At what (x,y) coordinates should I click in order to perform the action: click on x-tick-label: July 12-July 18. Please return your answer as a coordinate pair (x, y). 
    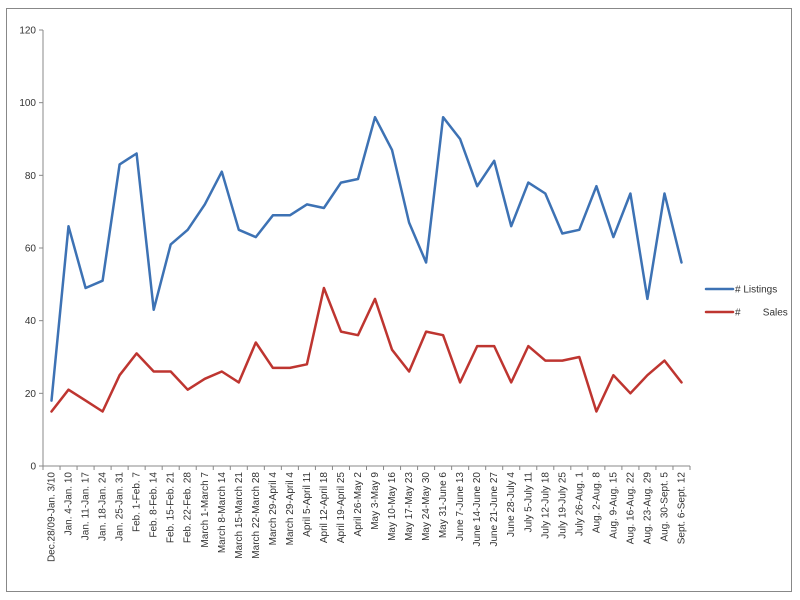
    Looking at the image, I should click on (545, 505).